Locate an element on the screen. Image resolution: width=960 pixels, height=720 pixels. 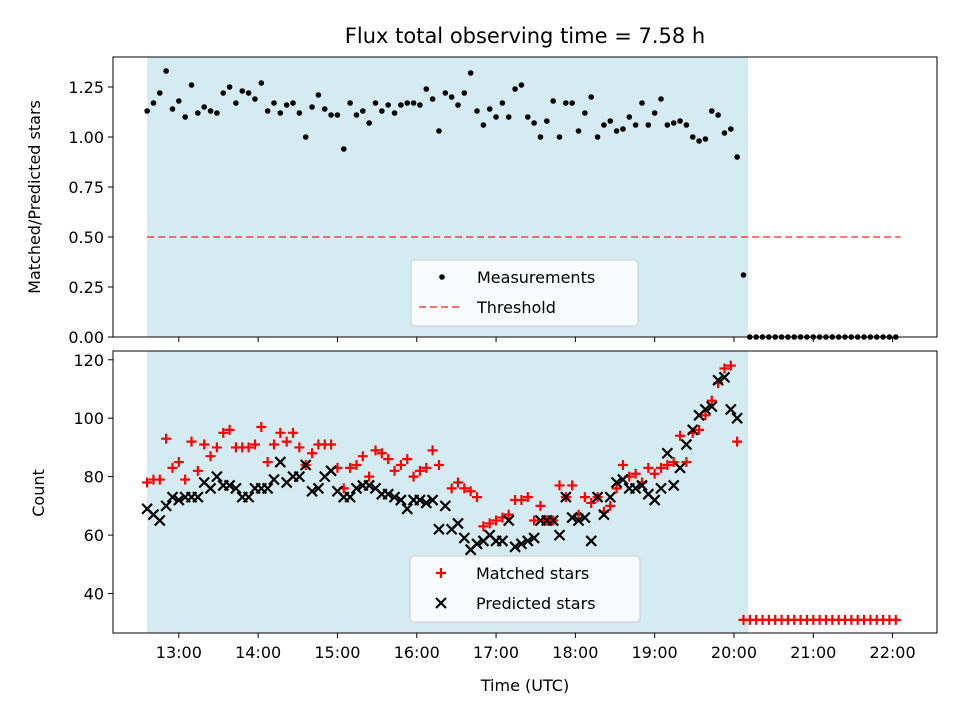
x-tick-label: 19:00 is located at coordinates (655, 652).